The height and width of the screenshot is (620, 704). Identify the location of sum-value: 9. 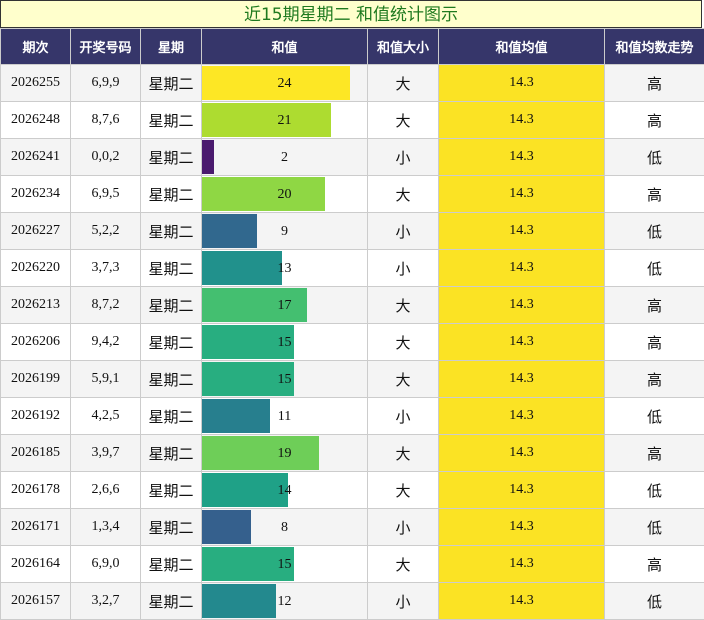
(284, 231).